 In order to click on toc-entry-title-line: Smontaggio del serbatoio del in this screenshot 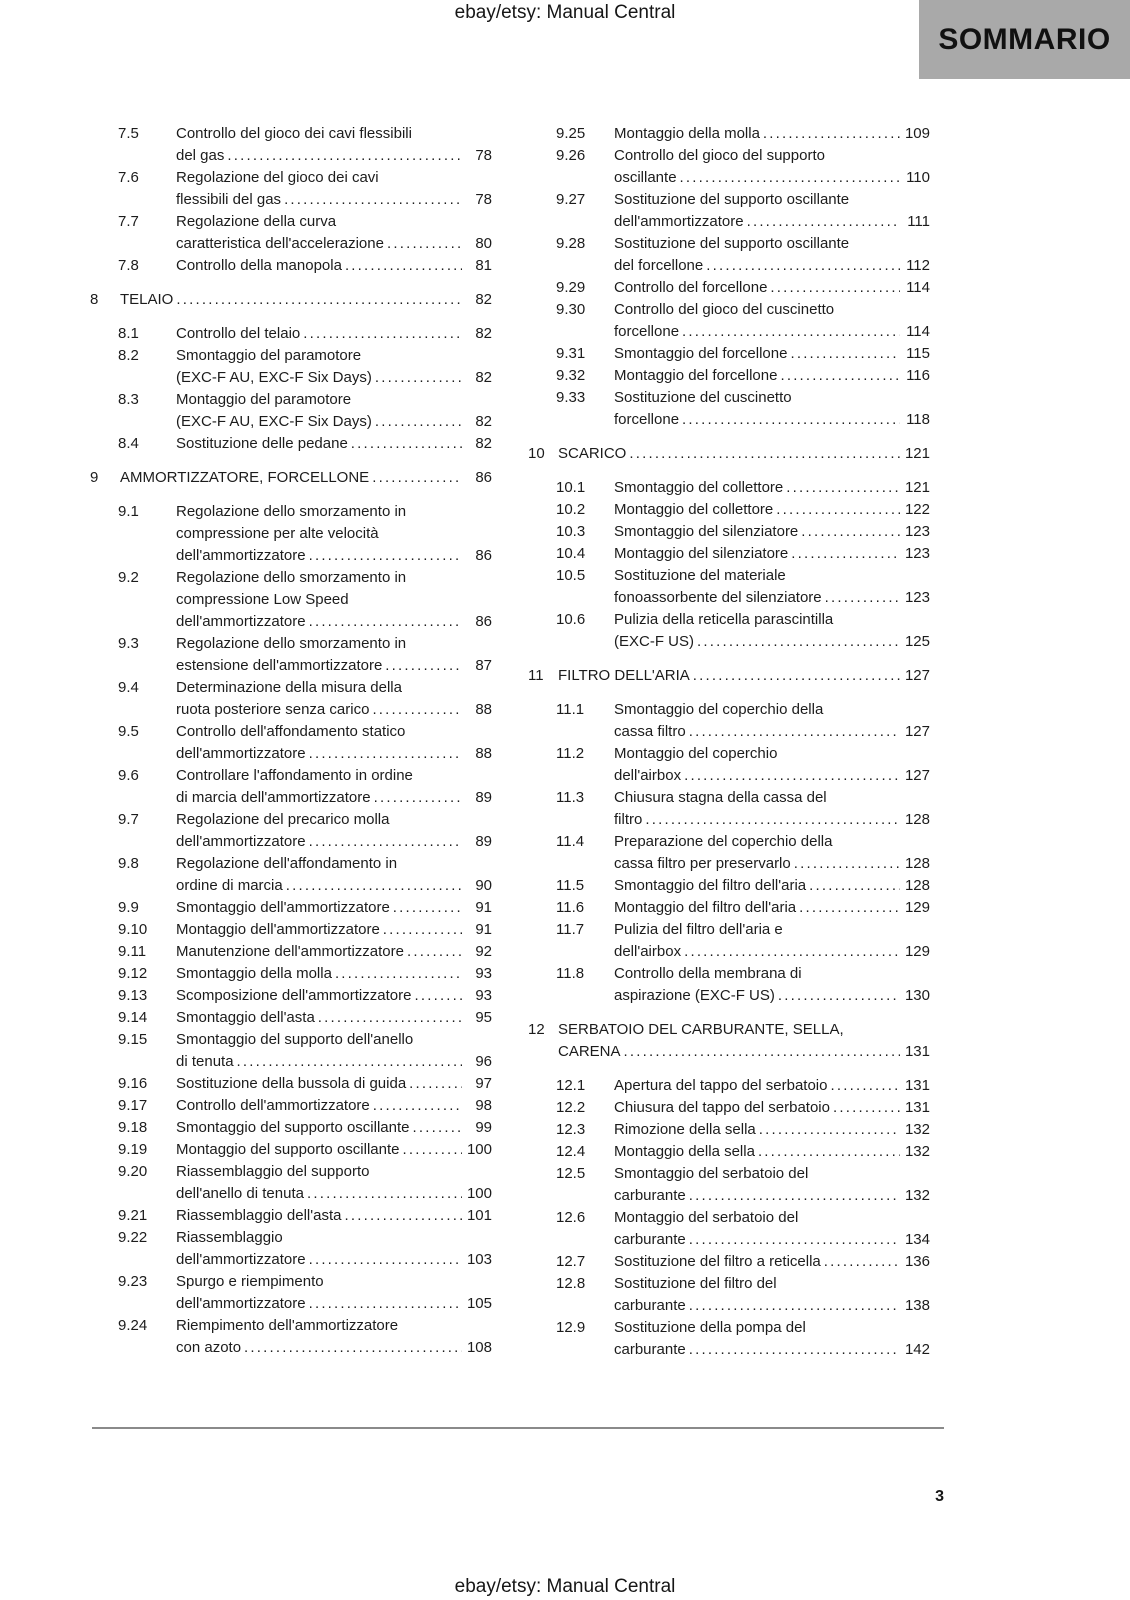, I will do `click(711, 1173)`.